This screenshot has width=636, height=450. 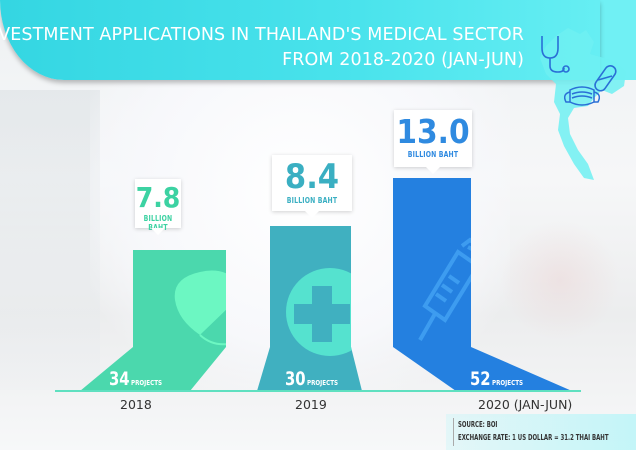 What do you see at coordinates (318, 391) in the screenshot?
I see `chart-baseline` at bounding box center [318, 391].